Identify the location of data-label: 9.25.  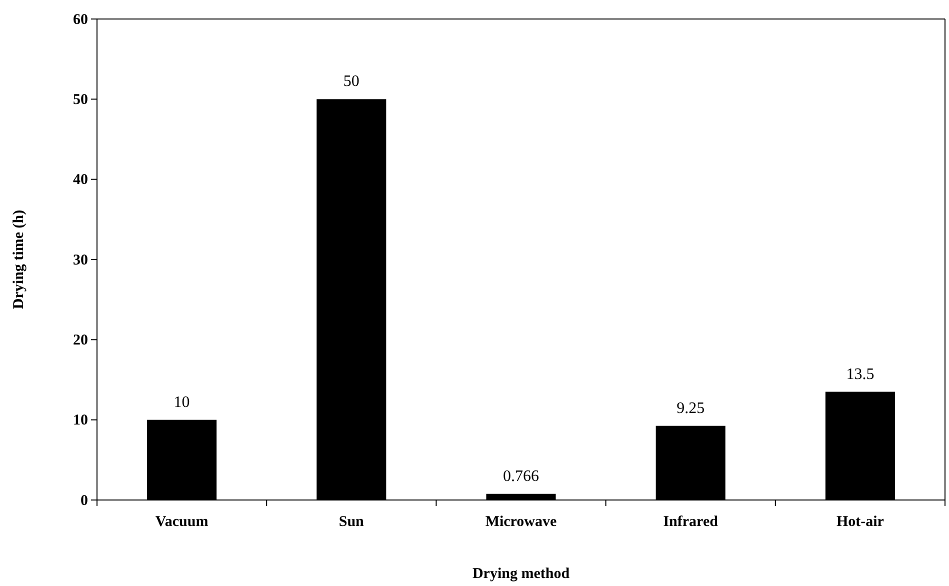
(690, 408).